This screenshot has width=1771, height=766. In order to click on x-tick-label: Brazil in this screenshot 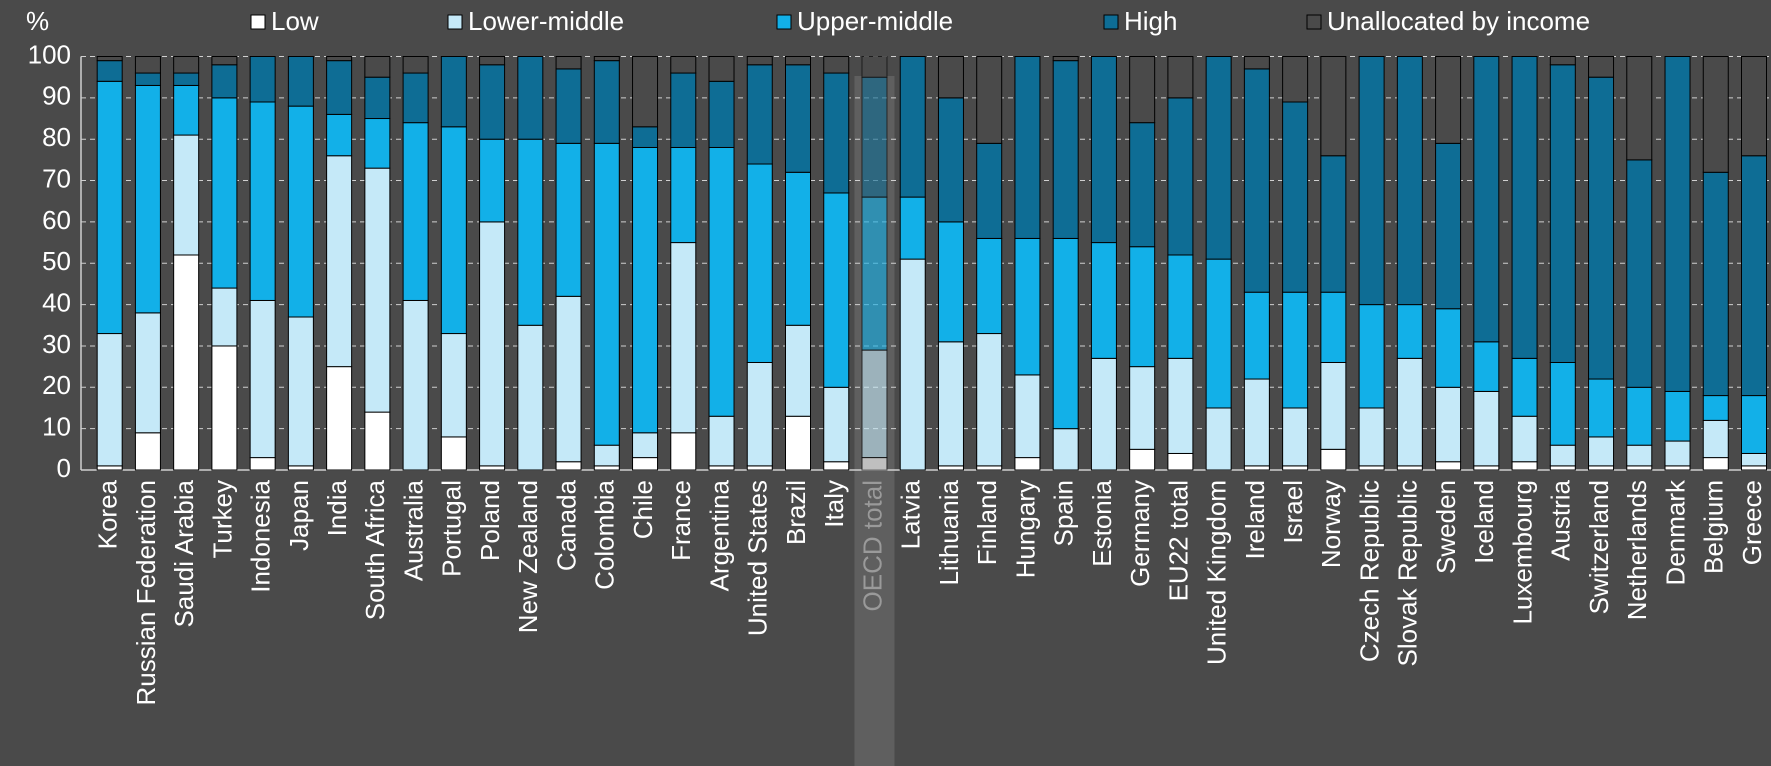, I will do `click(796, 512)`.